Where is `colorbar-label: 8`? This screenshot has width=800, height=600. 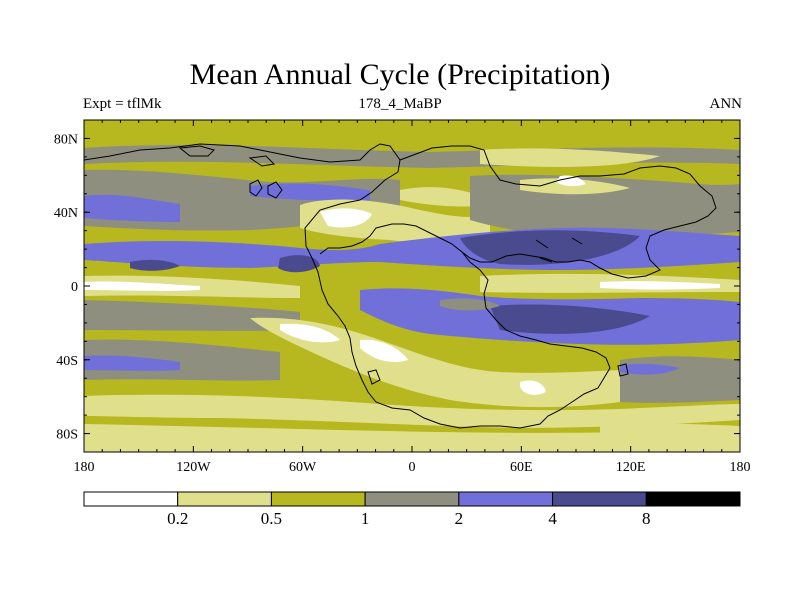 colorbar-label: 8 is located at coordinates (646, 518).